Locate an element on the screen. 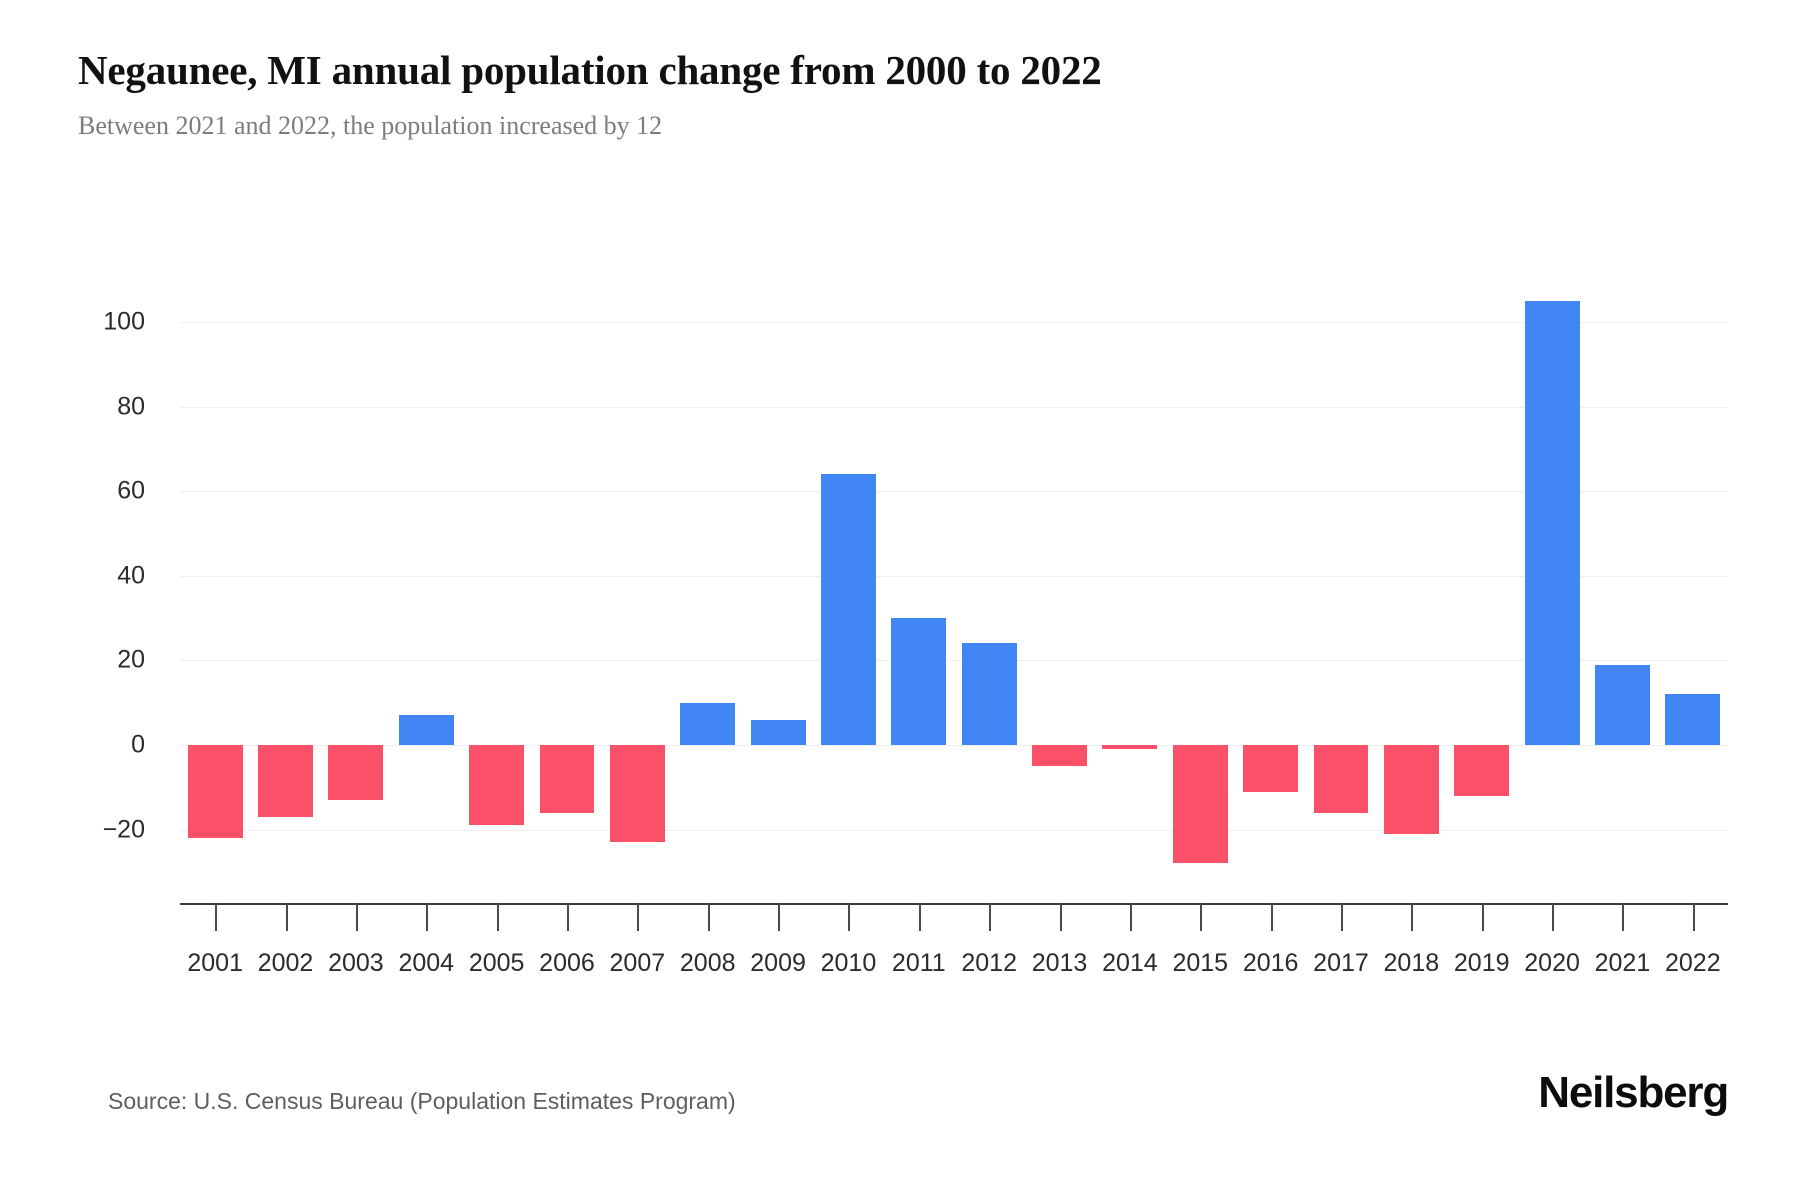 This screenshot has height=1200, width=1800. x-axis-tick-label-2002: 2002 is located at coordinates (285, 963).